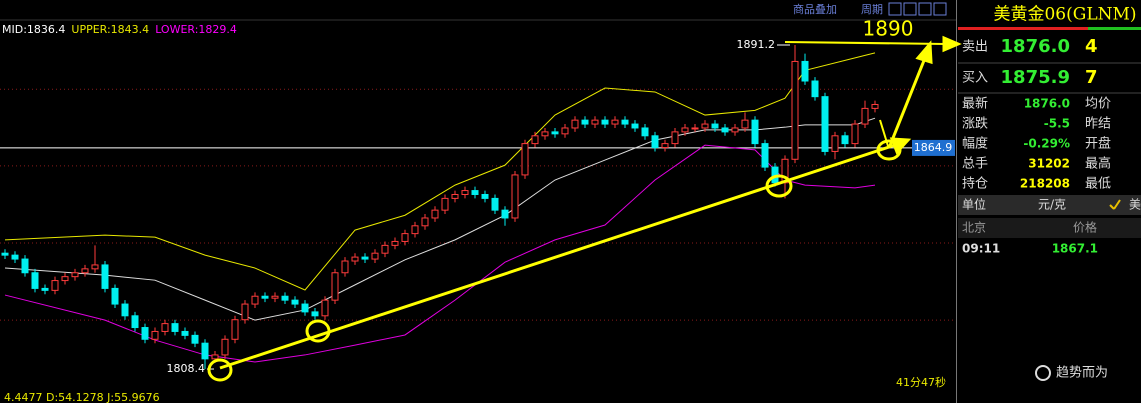  I want to click on ask-price: 1876.0, so click(1035, 46).